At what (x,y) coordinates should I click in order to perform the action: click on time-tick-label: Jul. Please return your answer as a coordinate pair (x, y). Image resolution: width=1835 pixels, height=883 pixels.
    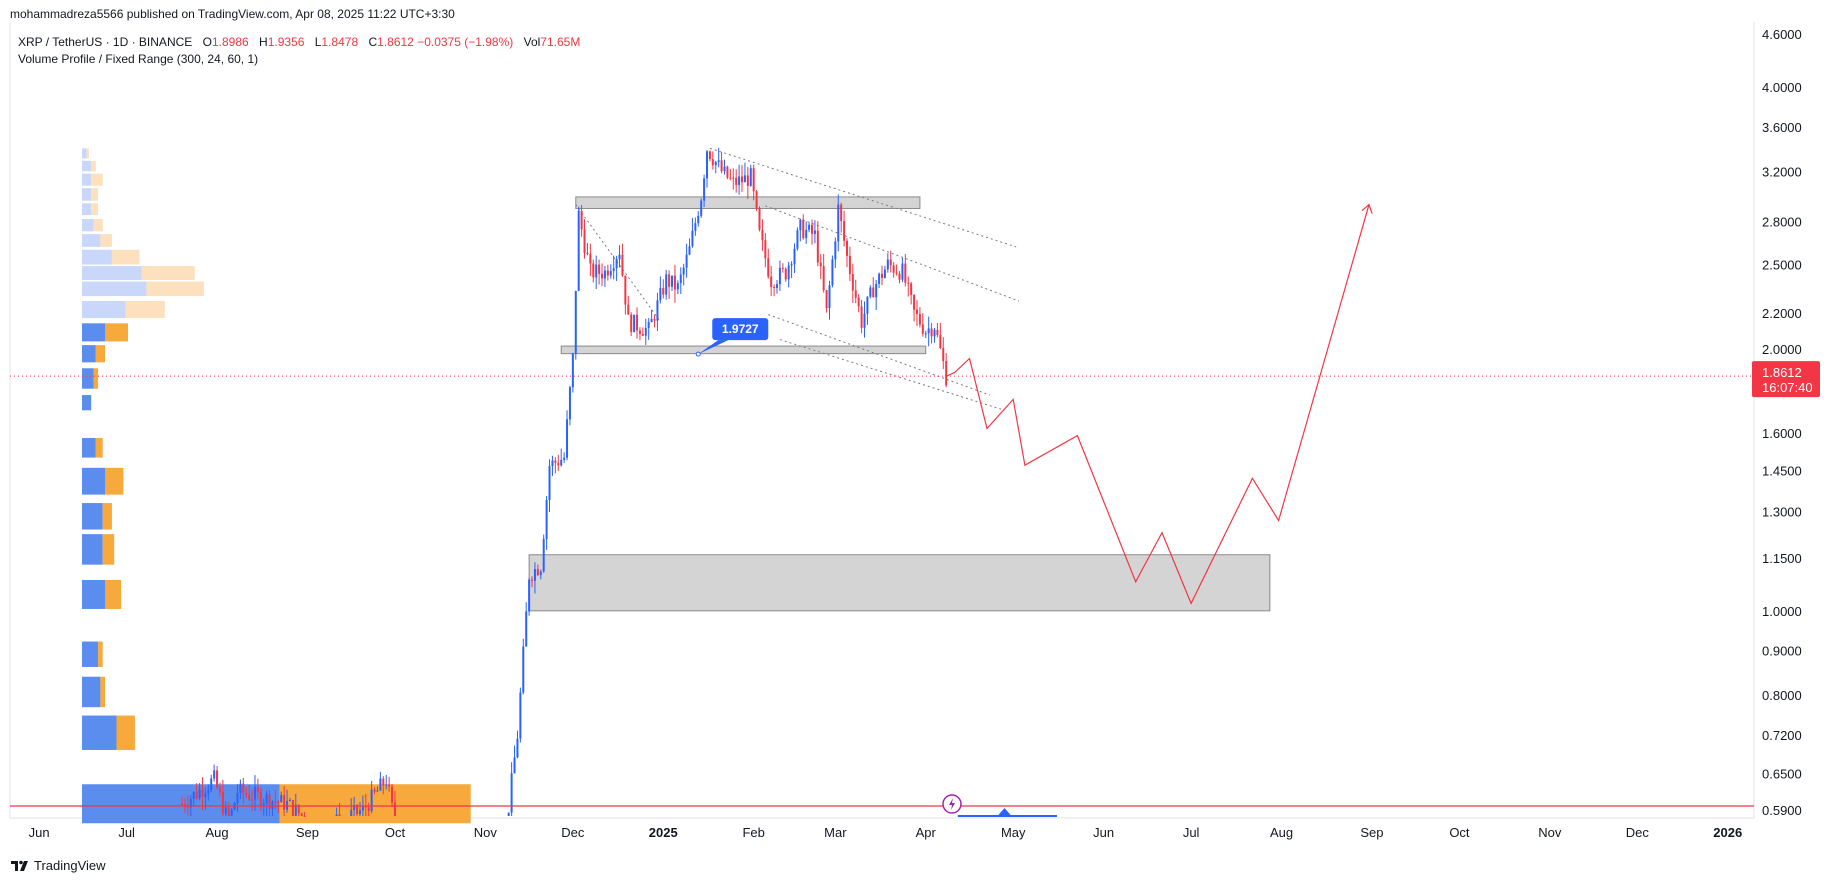
    Looking at the image, I should click on (1191, 832).